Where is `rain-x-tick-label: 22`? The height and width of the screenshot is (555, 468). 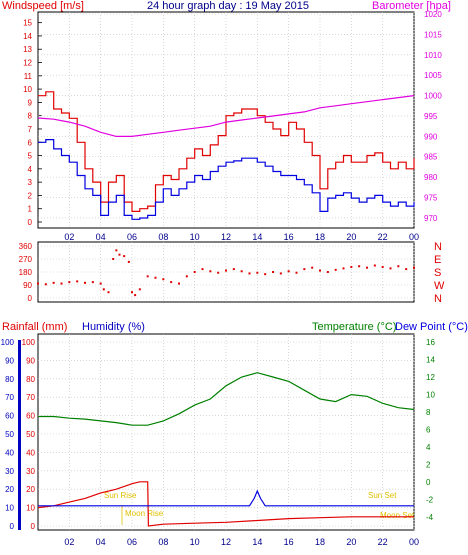
rain-x-tick-label: 22 is located at coordinates (383, 542).